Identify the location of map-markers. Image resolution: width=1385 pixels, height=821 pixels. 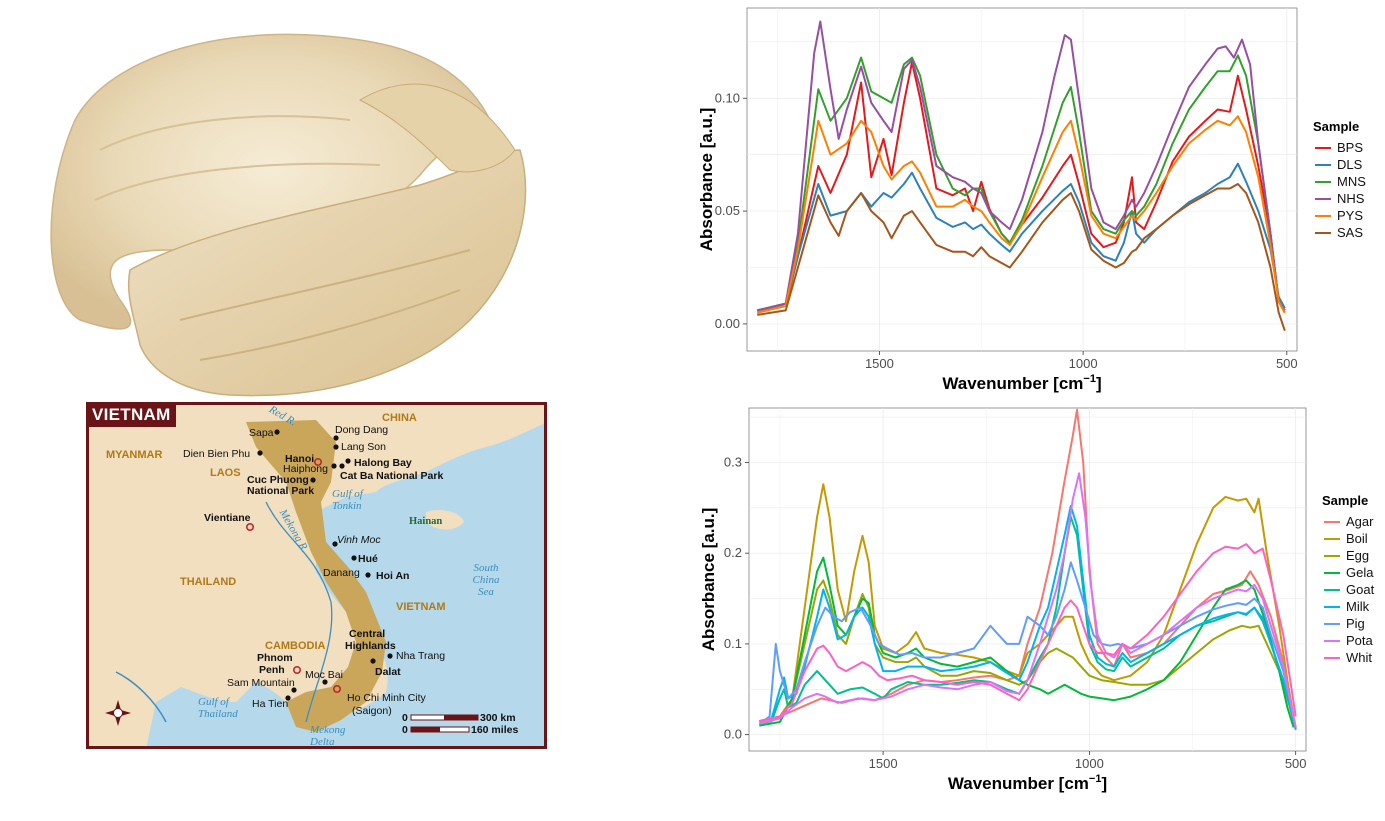
(316, 575).